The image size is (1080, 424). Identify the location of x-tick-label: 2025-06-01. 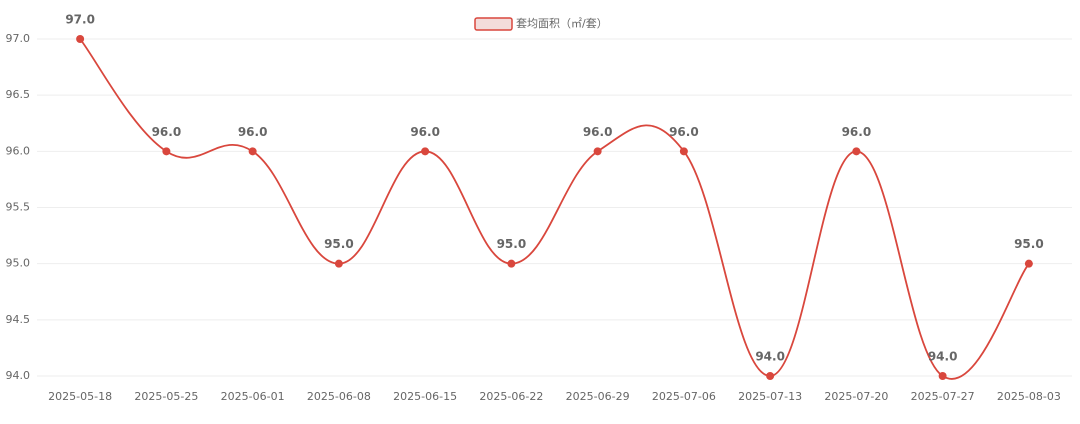
(253, 396).